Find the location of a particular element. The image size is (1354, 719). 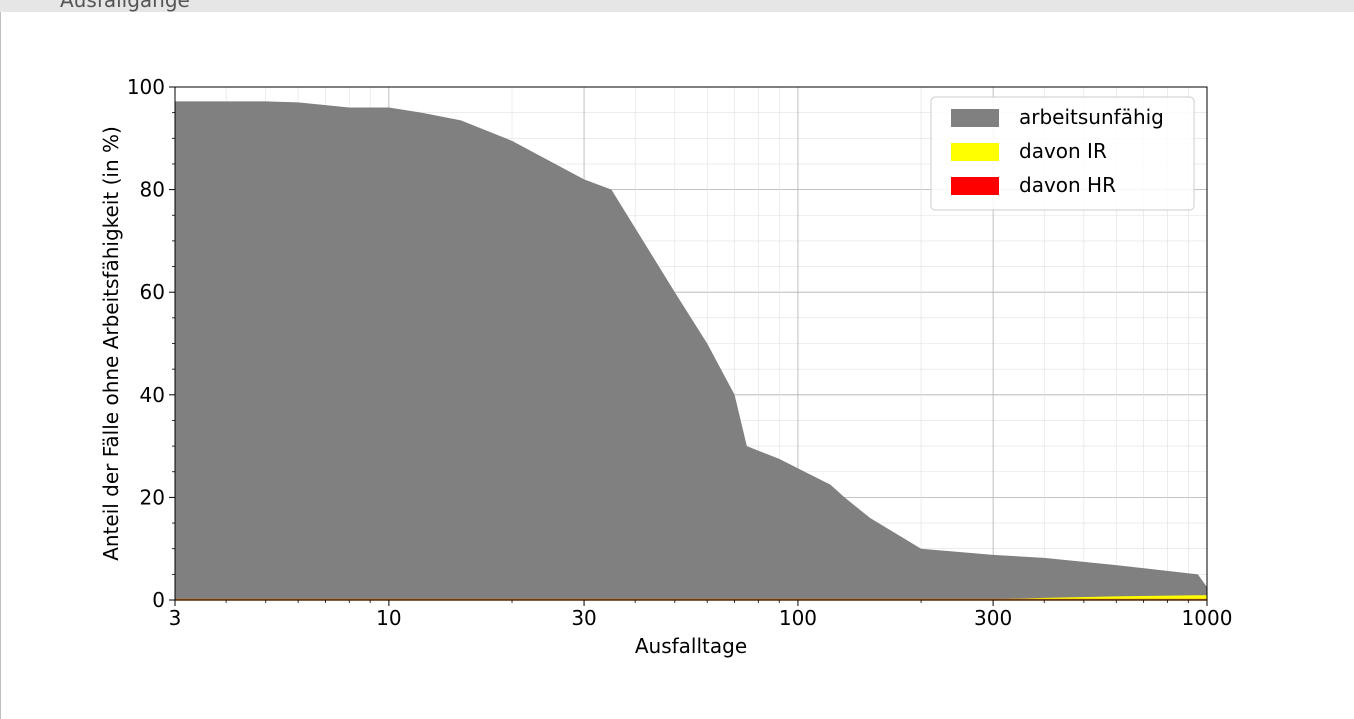

legend-label: davon IR is located at coordinates (1063, 151).